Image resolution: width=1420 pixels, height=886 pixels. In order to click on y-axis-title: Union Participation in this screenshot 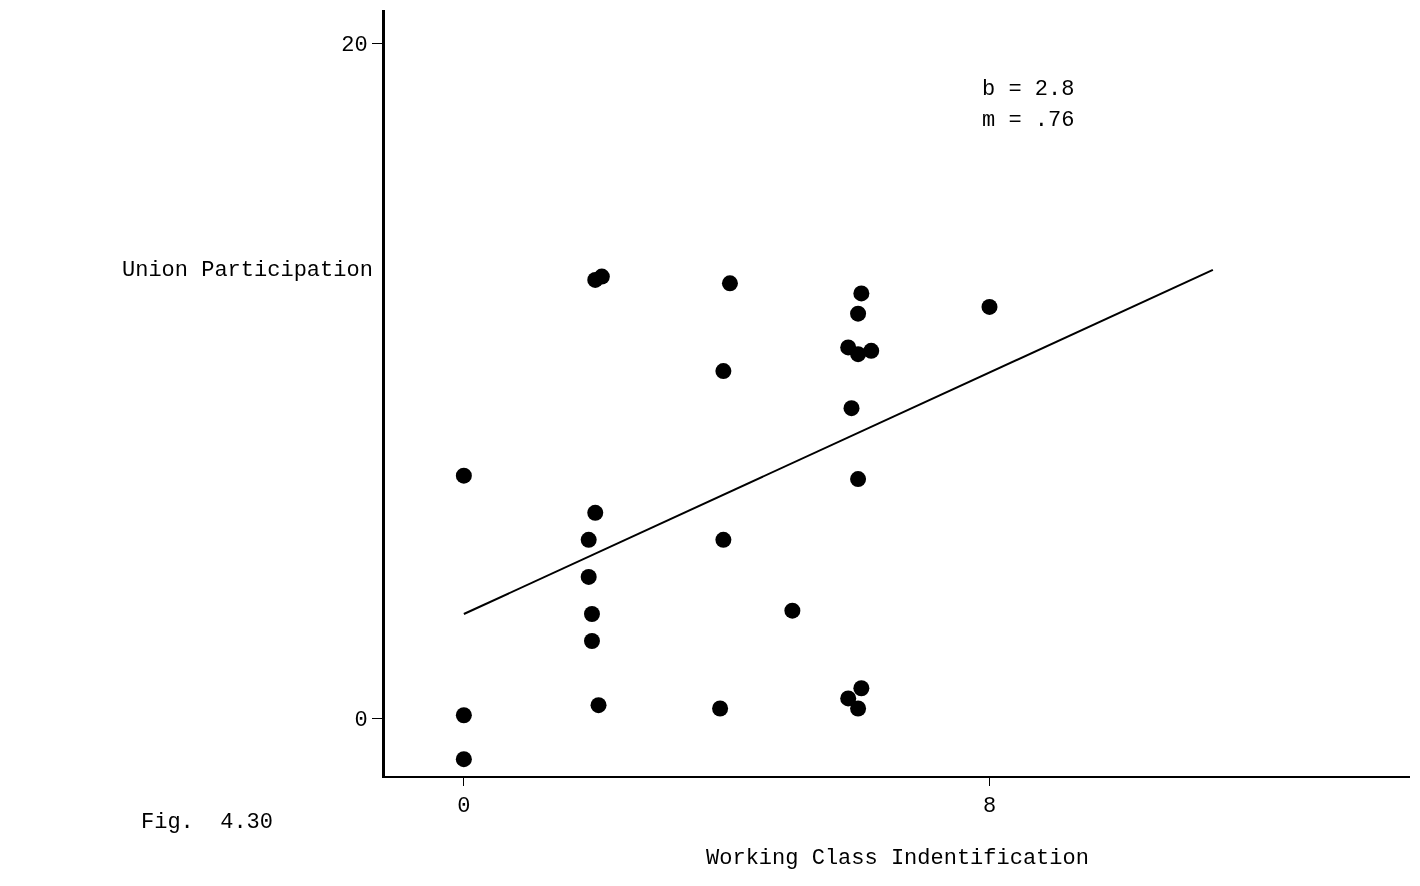, I will do `click(247, 270)`.